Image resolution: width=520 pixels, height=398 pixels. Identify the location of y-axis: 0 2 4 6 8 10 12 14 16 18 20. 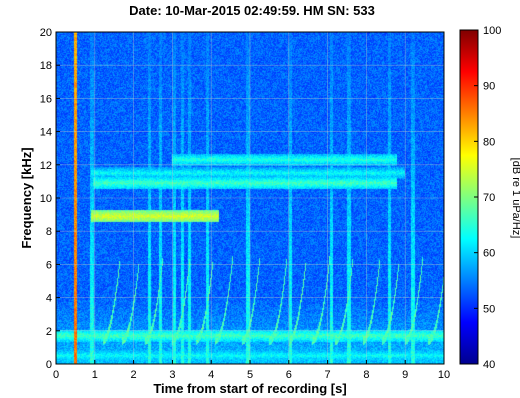
(50, 199).